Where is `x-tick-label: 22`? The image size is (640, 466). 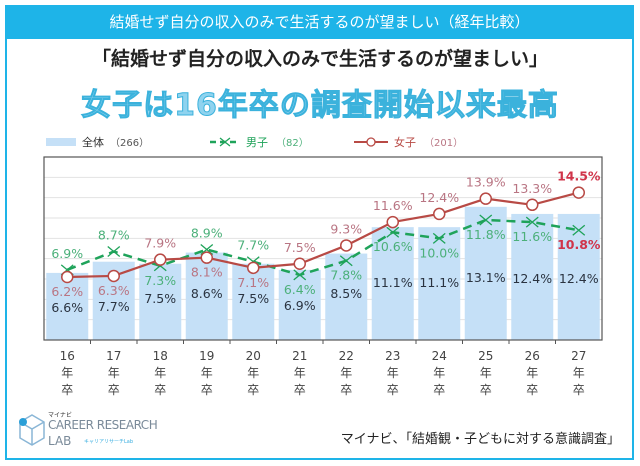 x-tick-label: 22 is located at coordinates (346, 356).